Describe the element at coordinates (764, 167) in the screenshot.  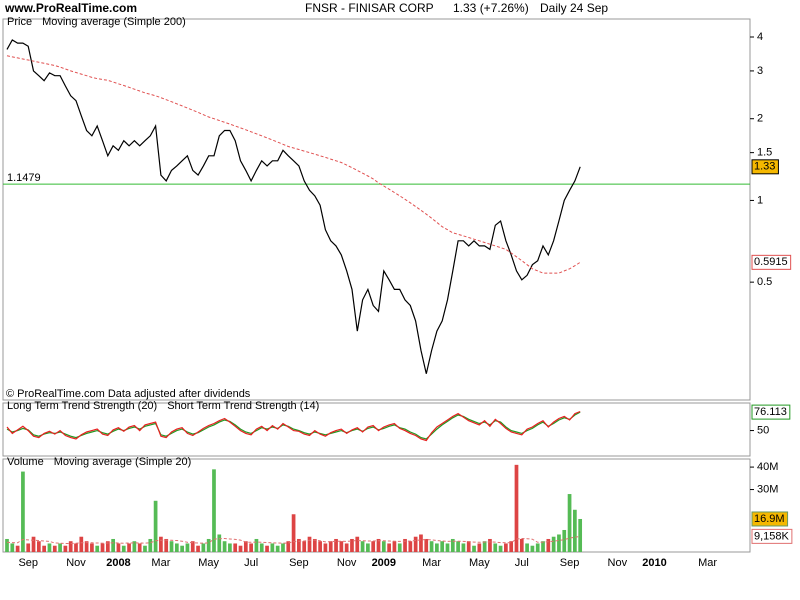
I see `value-label: 1.33` at that location.